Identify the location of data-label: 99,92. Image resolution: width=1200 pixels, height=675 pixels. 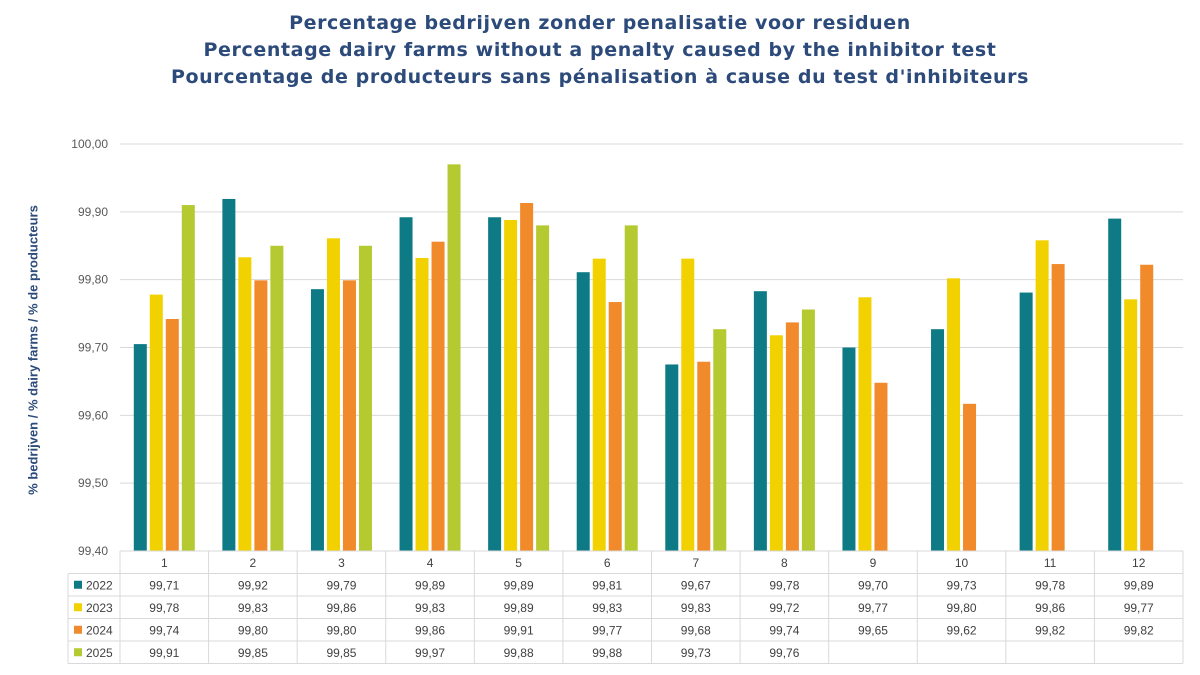
(253, 585).